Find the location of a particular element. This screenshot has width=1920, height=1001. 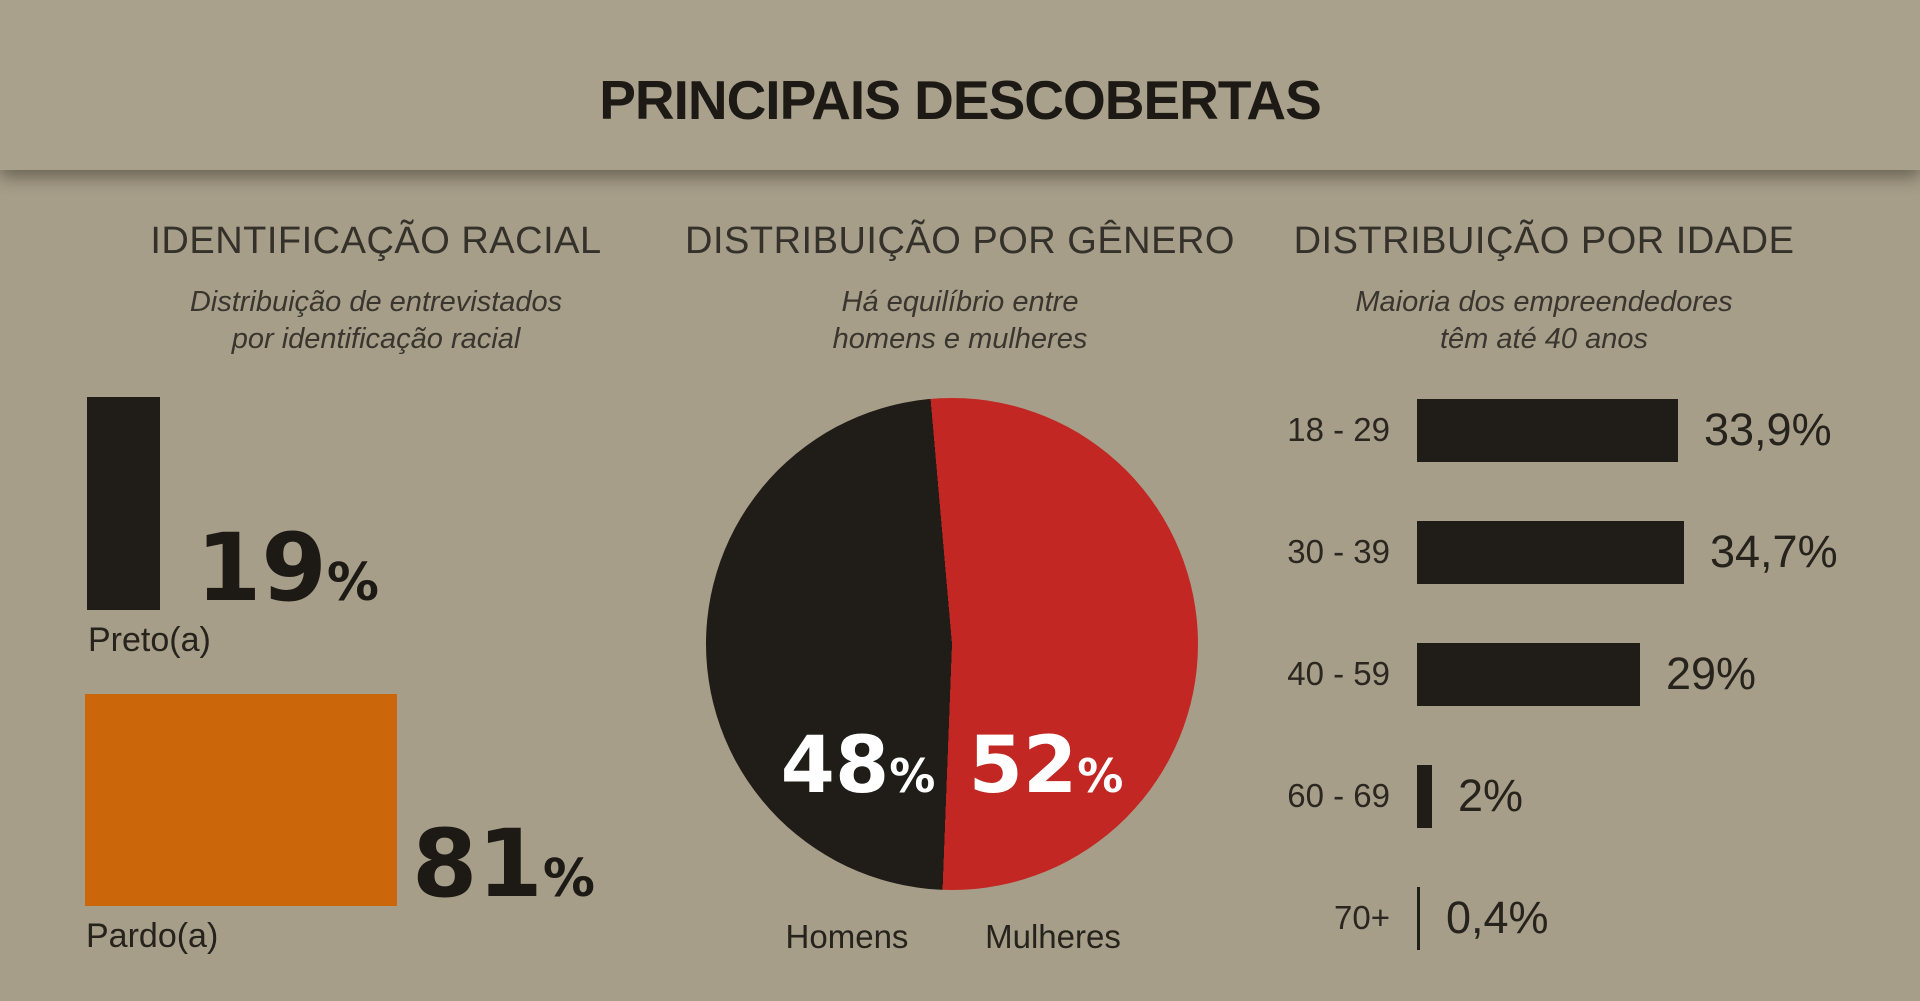

gender-section-heading: DISTRIBUIÇÃO POR GÊNERO is located at coordinates (960, 241).